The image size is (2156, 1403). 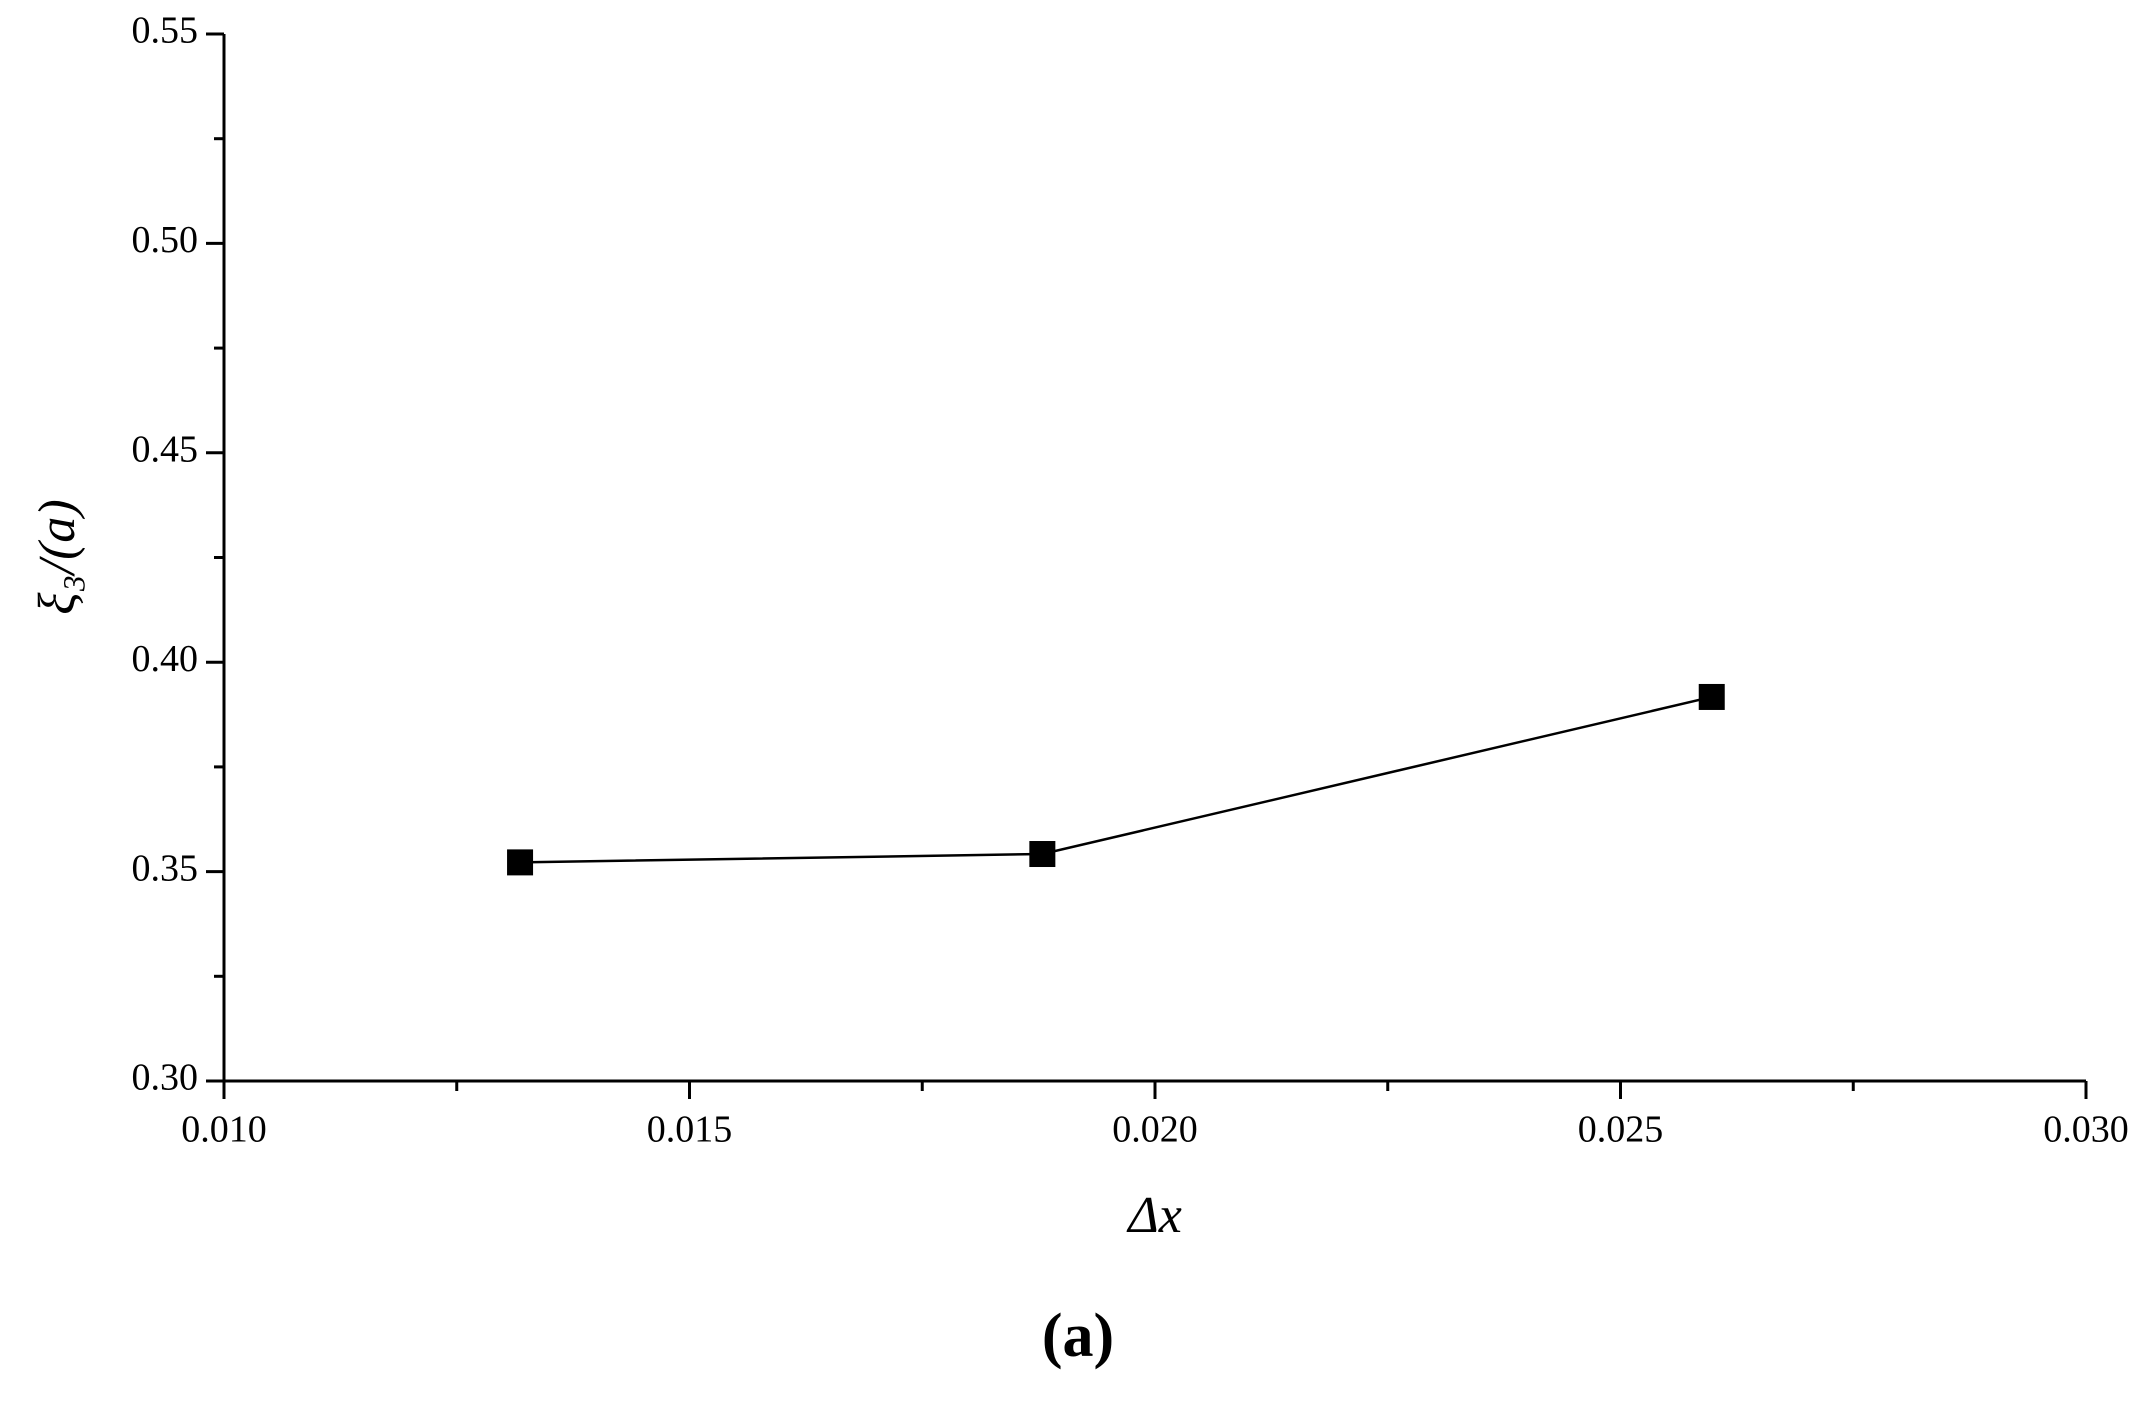 What do you see at coordinates (1621, 1130) in the screenshot?
I see `x-tick-label: 0.025` at bounding box center [1621, 1130].